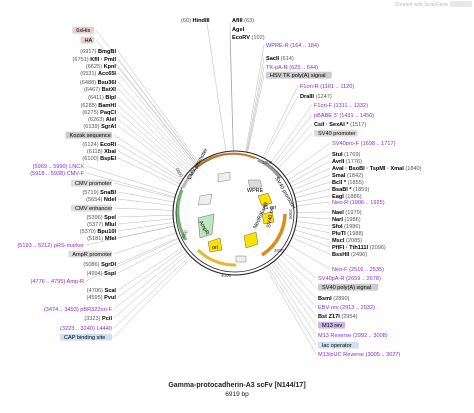  Describe the element at coordinates (88, 52) in the screenshot. I see `site-coord: (6917)` at that location.